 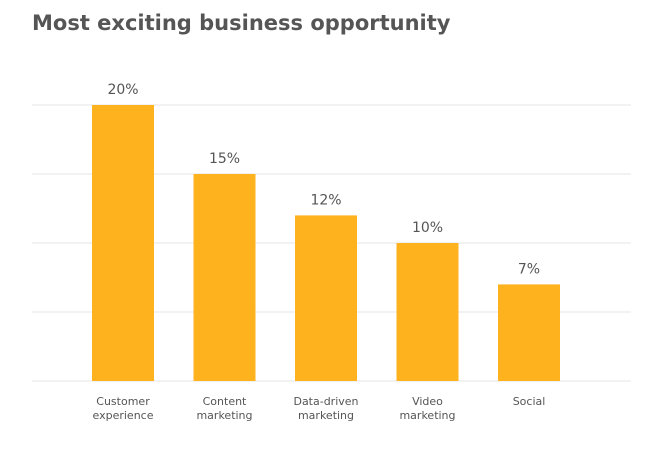 What do you see at coordinates (224, 408) in the screenshot?
I see `x-tick-label: Content marketing` at bounding box center [224, 408].